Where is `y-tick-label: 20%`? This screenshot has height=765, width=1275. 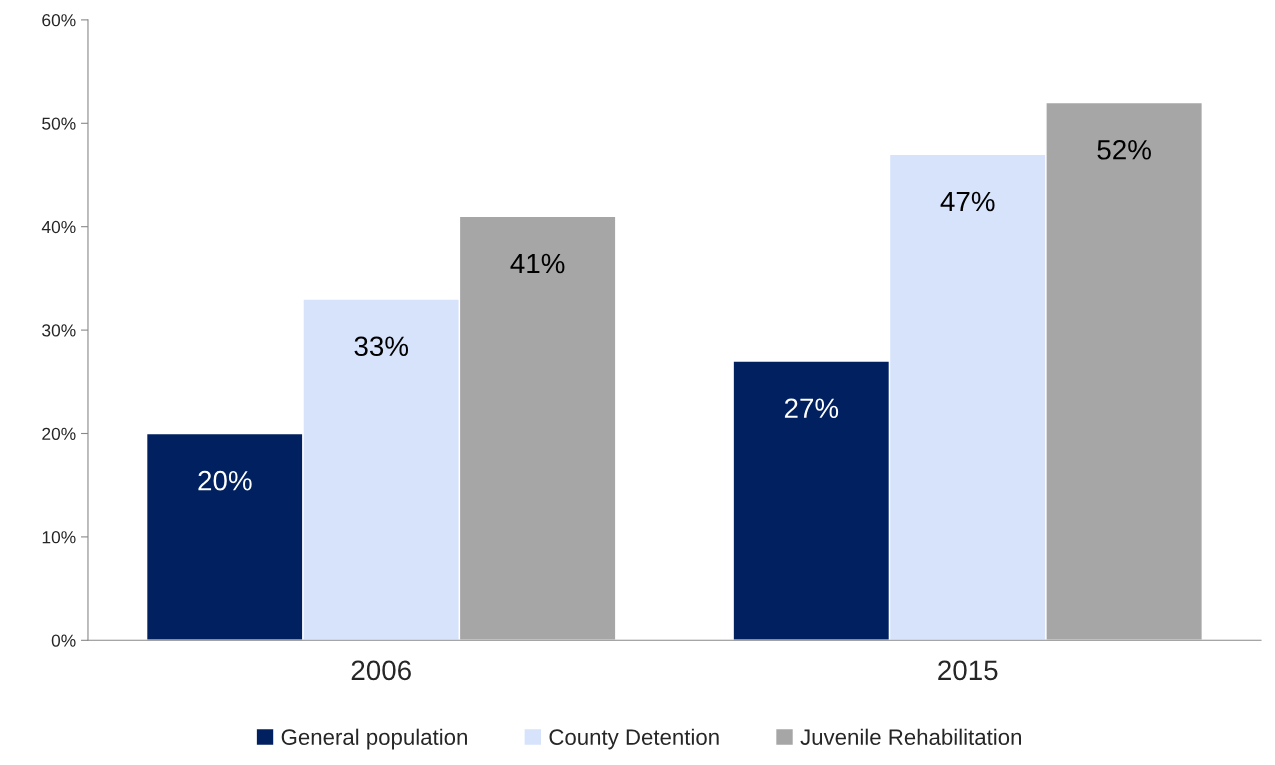
y-tick-label: 20% is located at coordinates (59, 433).